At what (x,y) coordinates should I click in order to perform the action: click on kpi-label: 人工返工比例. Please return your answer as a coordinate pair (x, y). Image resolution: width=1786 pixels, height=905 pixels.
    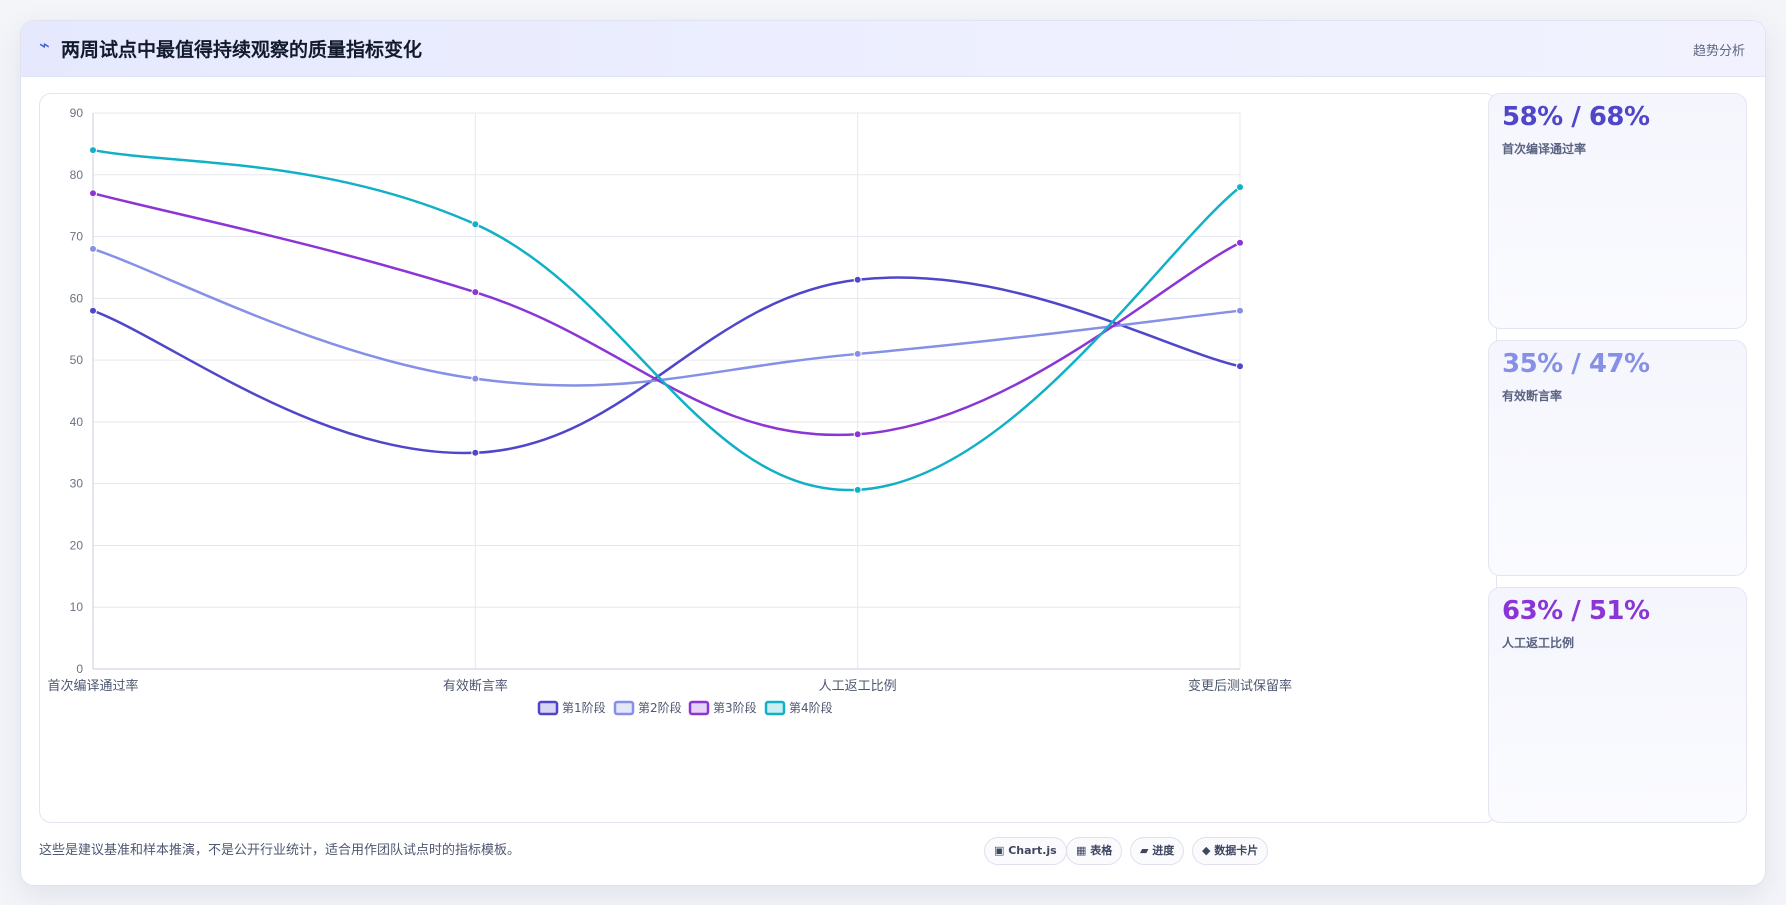
    Looking at the image, I should click on (1538, 643).